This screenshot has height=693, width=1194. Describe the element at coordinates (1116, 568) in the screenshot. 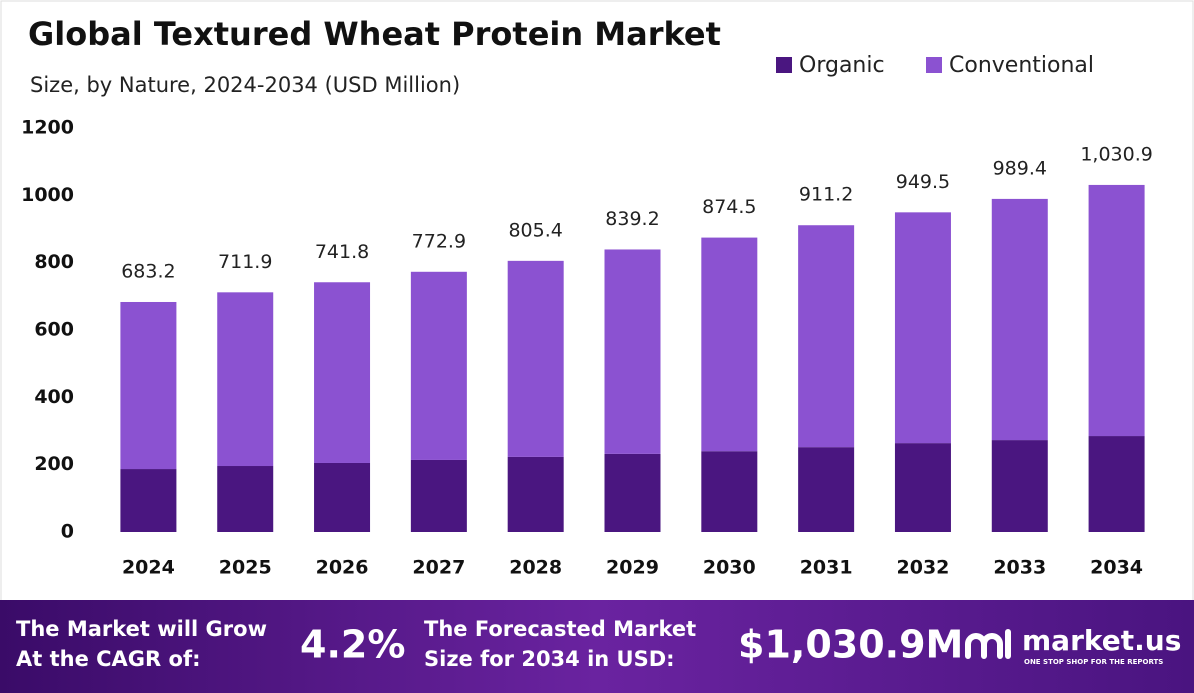

I see `x-tick-label: 2034` at that location.